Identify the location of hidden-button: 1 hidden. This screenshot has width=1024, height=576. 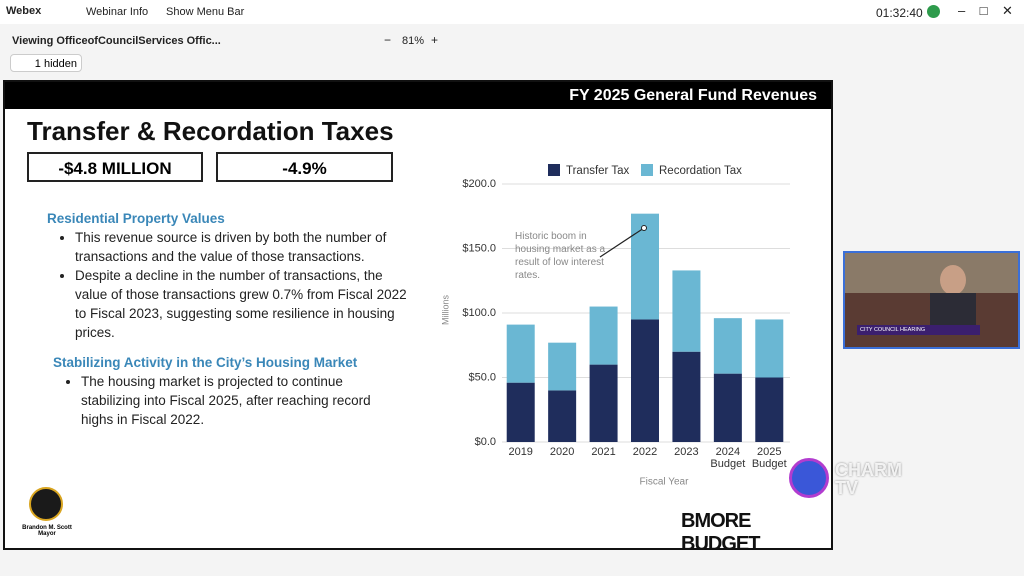
(46, 63).